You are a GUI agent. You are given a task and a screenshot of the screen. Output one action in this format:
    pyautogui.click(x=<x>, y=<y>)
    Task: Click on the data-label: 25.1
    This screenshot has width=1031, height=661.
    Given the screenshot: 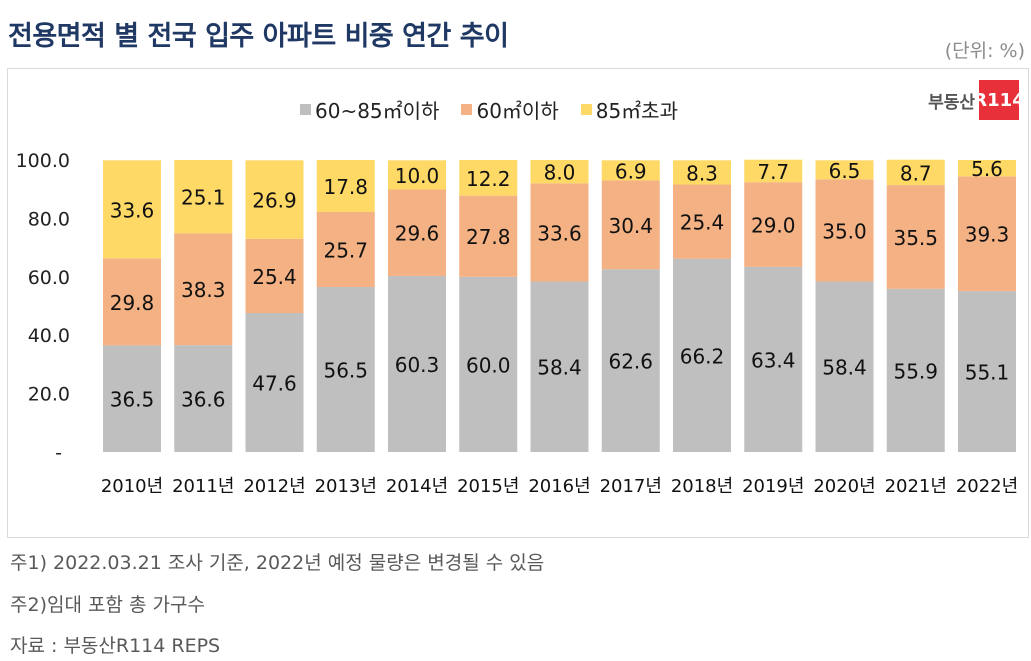 What is the action you would take?
    pyautogui.click(x=203, y=198)
    